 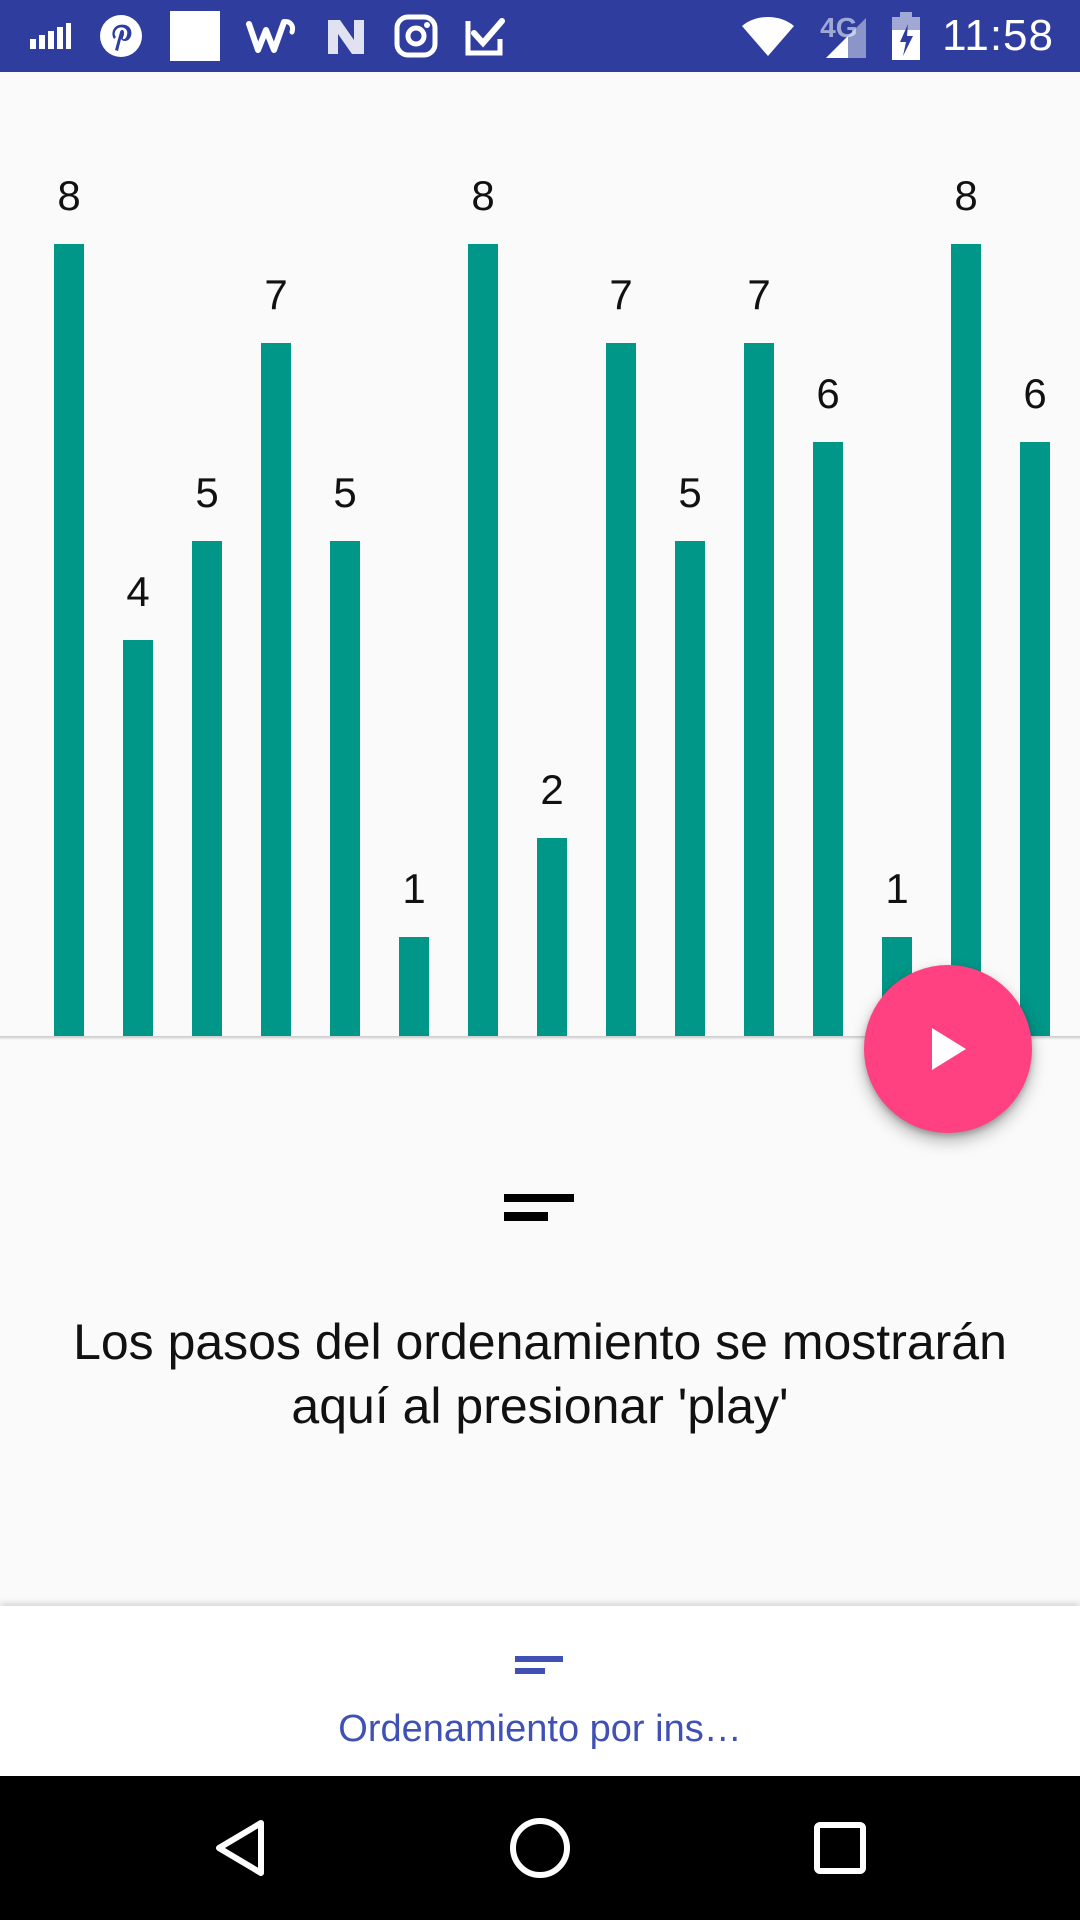 I want to click on bar-value-label-4: 7, so click(x=275, y=294).